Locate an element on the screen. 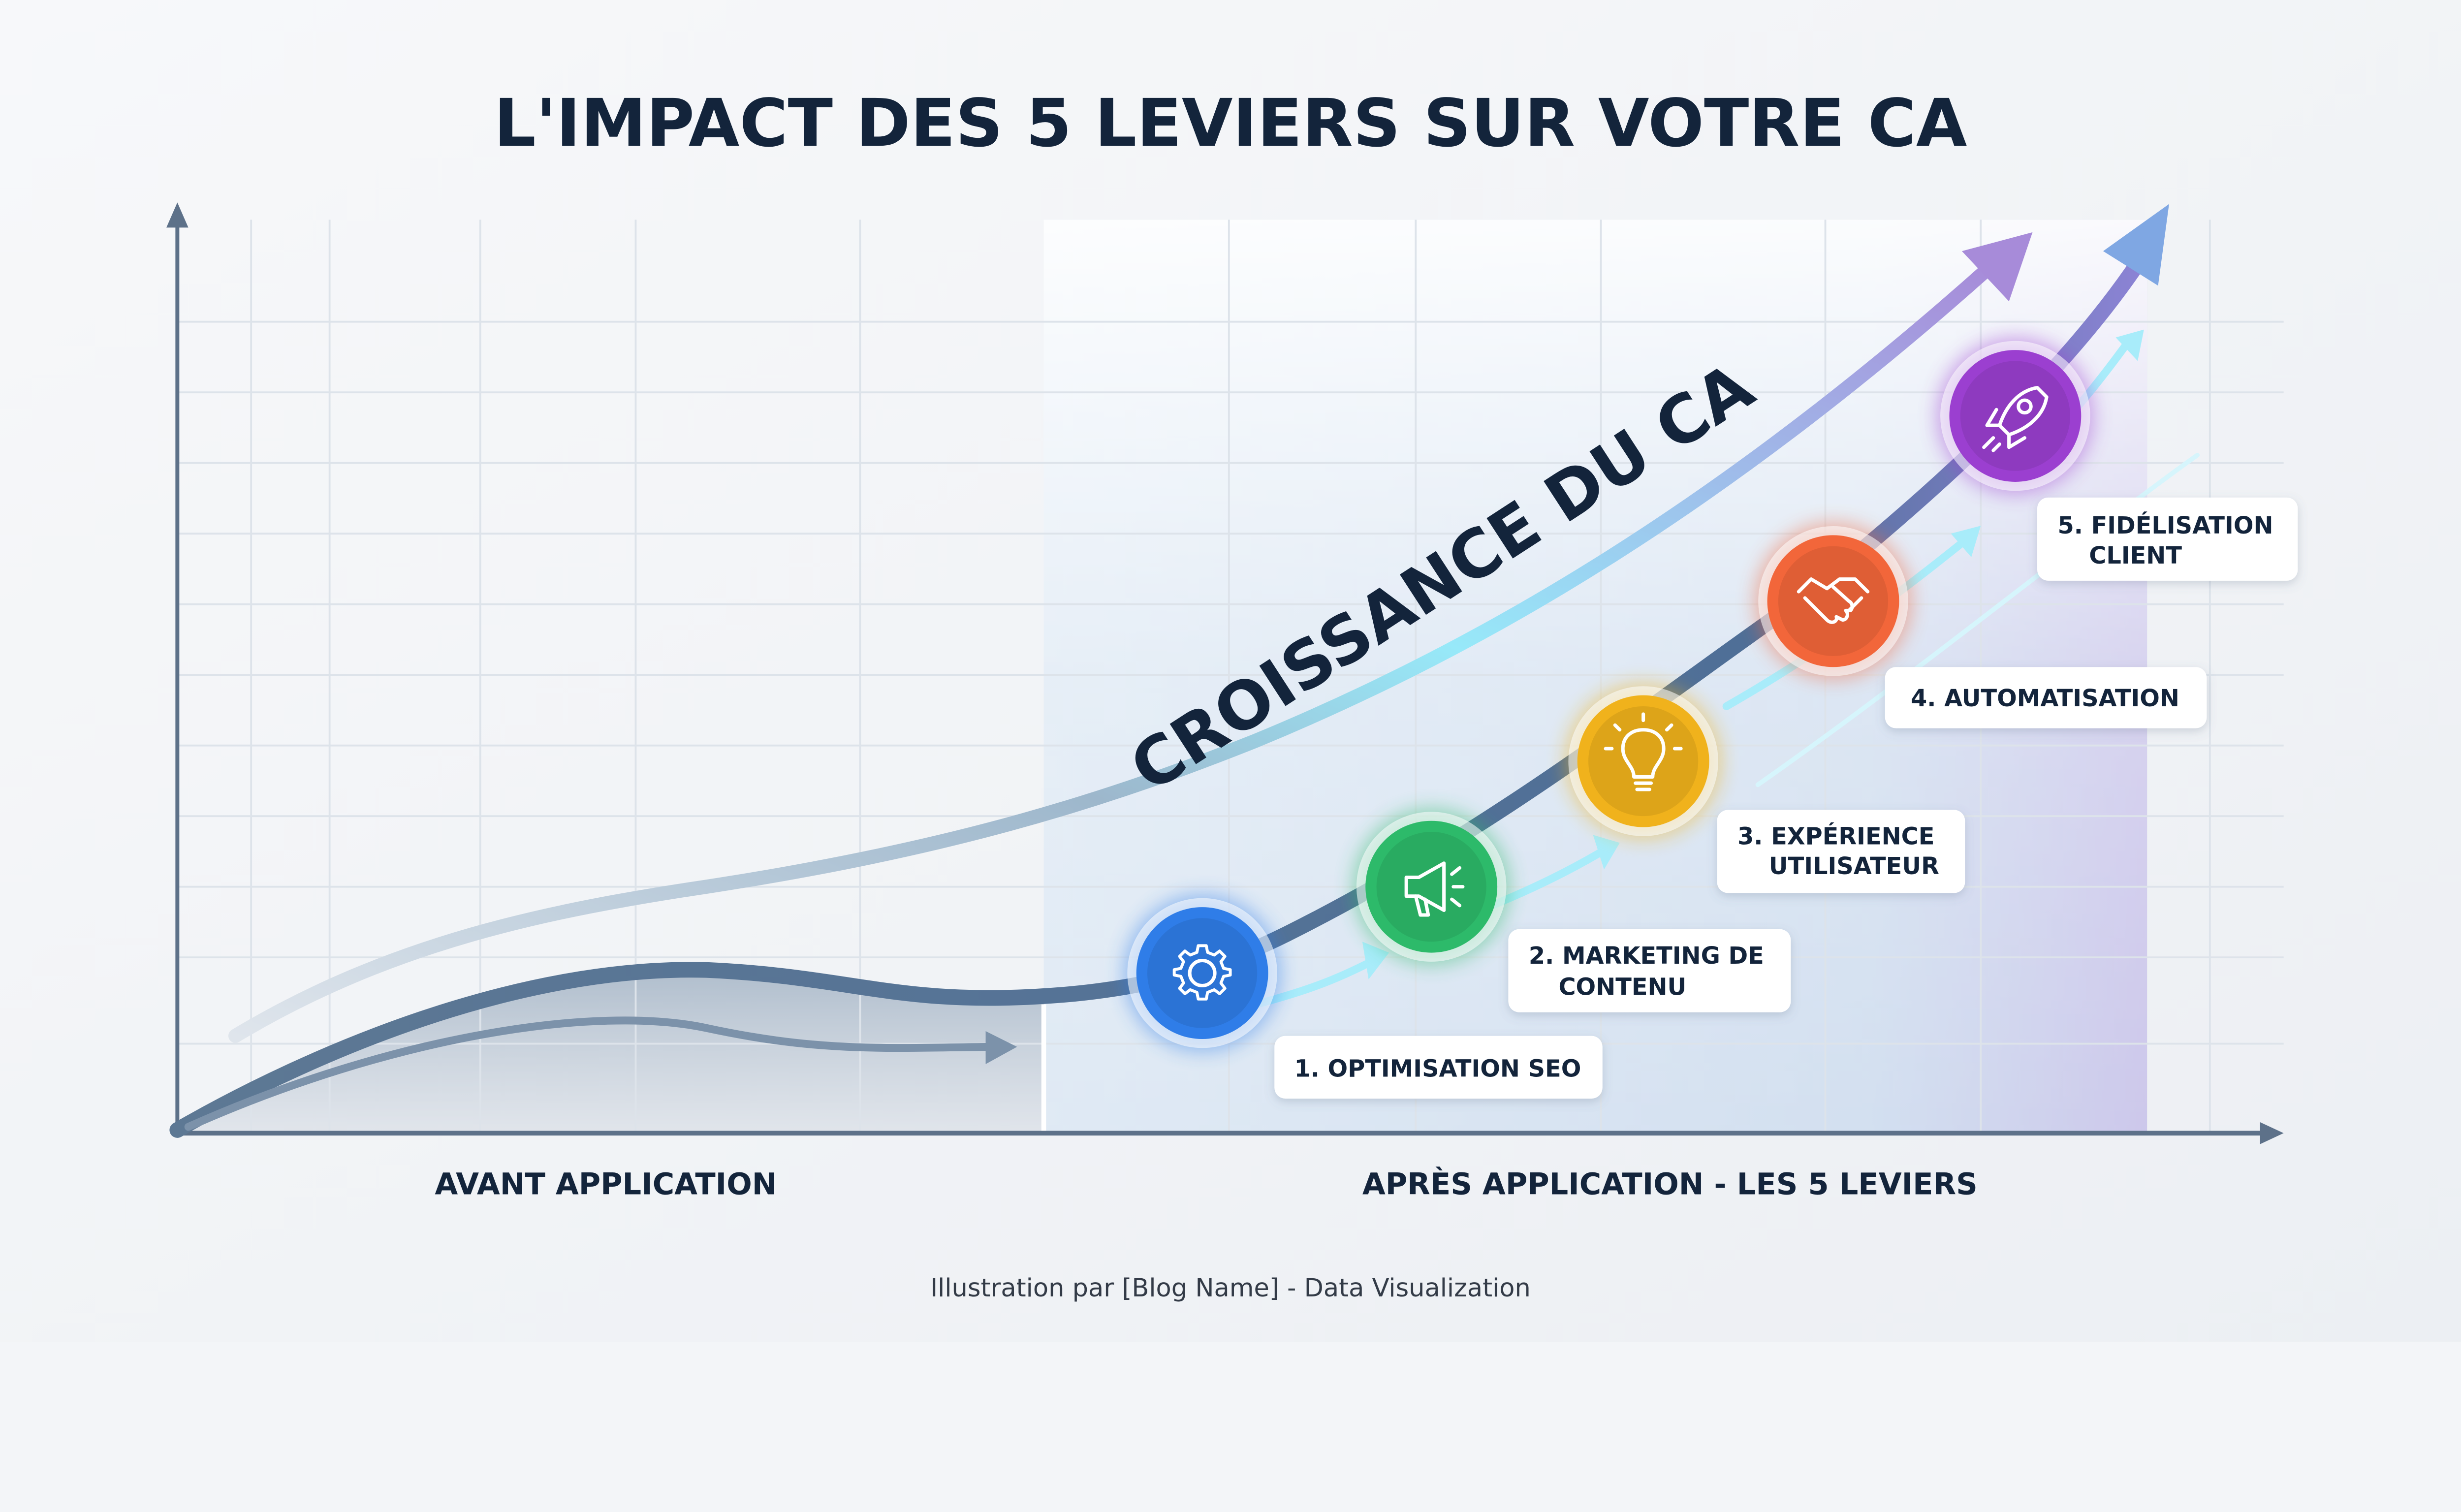 Image resolution: width=2461 pixels, height=1512 pixels. handshake-icon is located at coordinates (1834, 600).